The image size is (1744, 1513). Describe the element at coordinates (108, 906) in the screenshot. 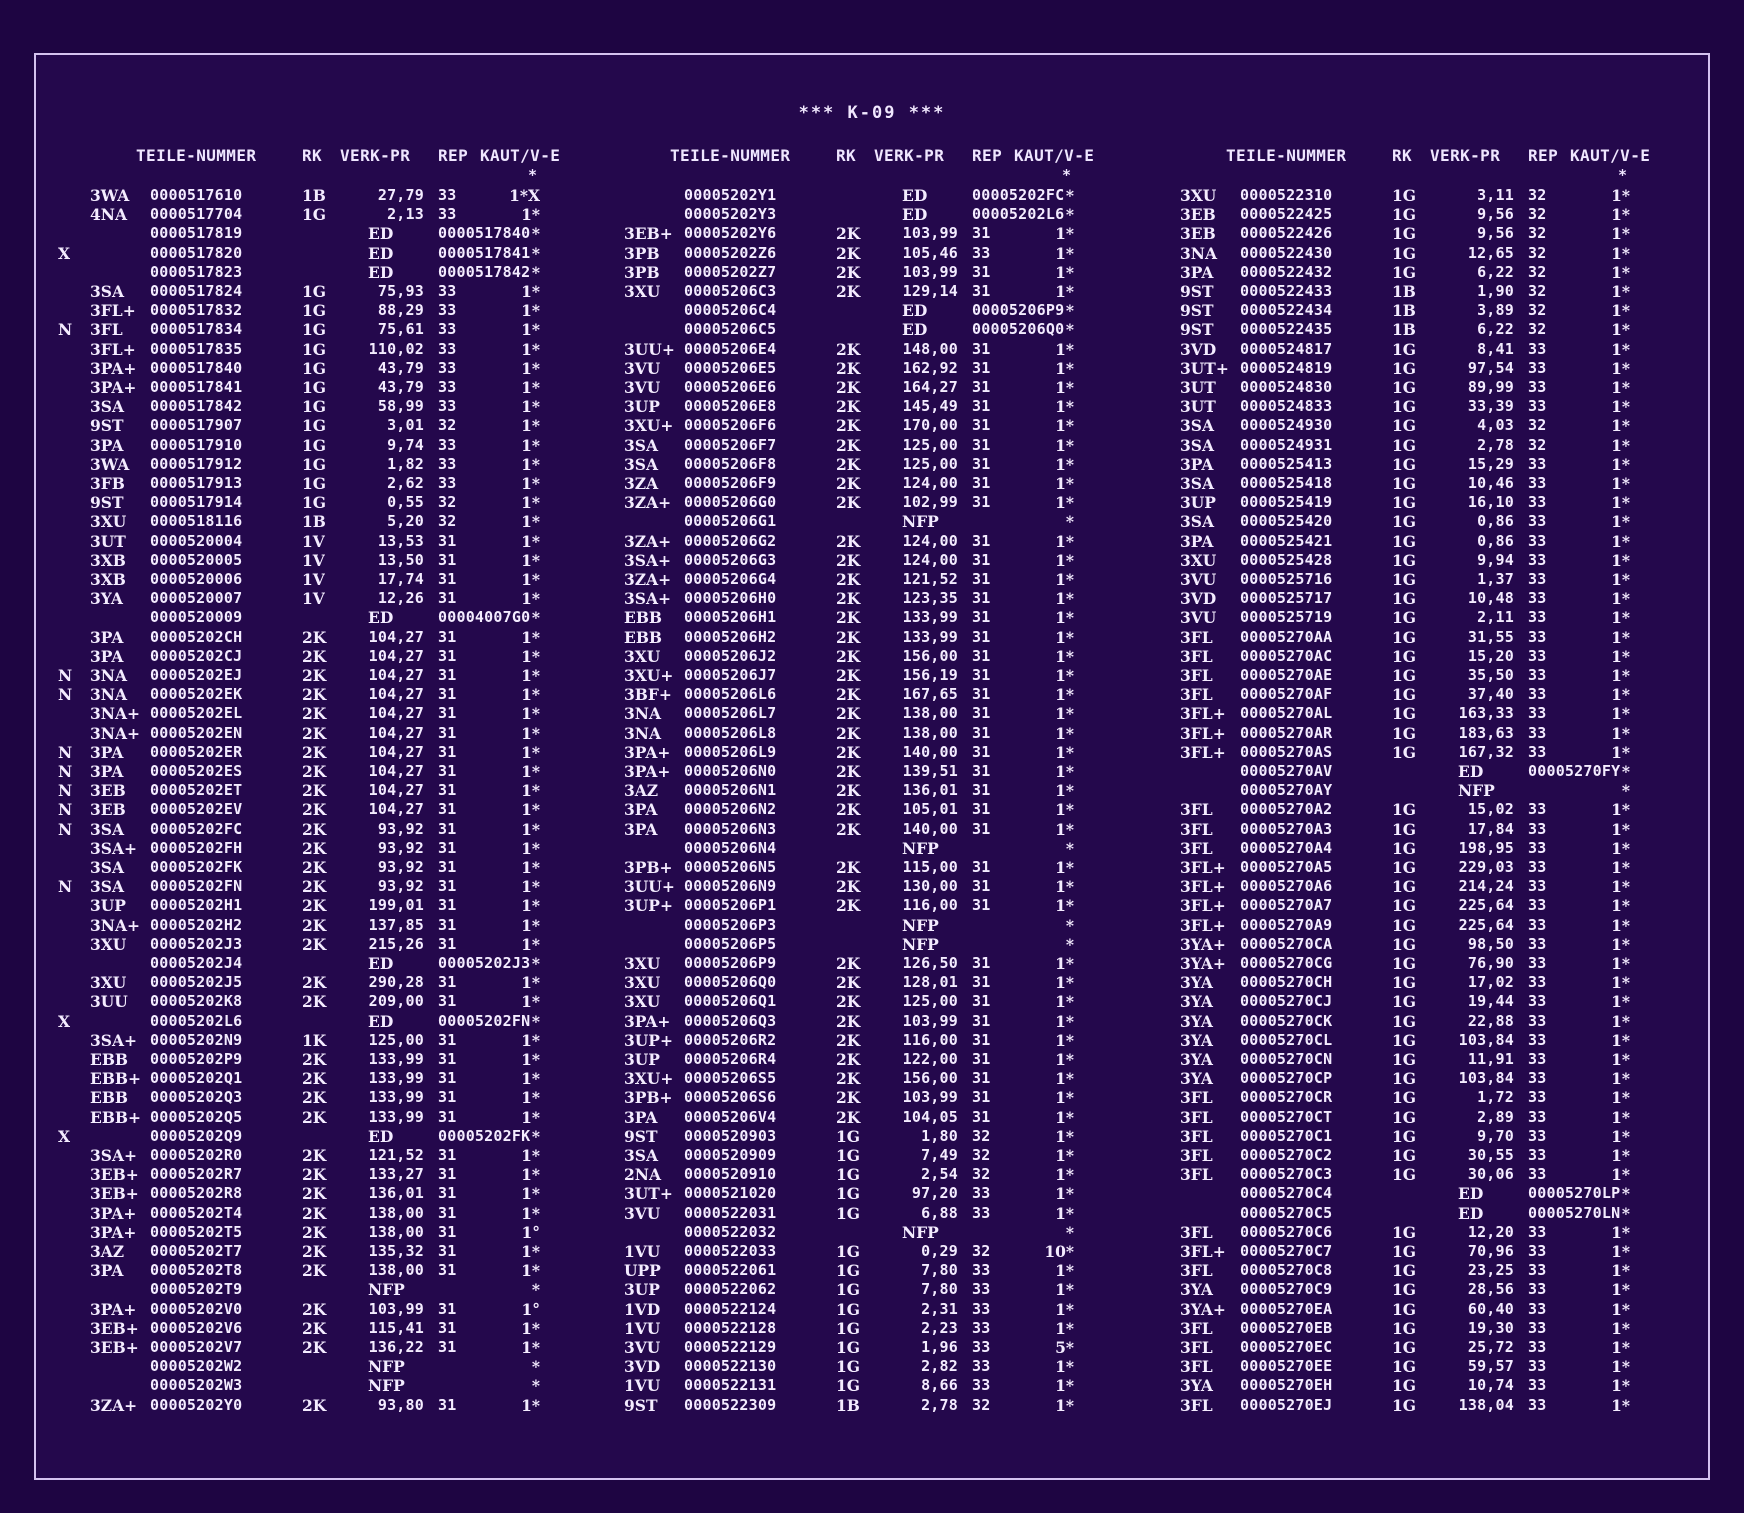

I see `row-group: 3UP` at that location.